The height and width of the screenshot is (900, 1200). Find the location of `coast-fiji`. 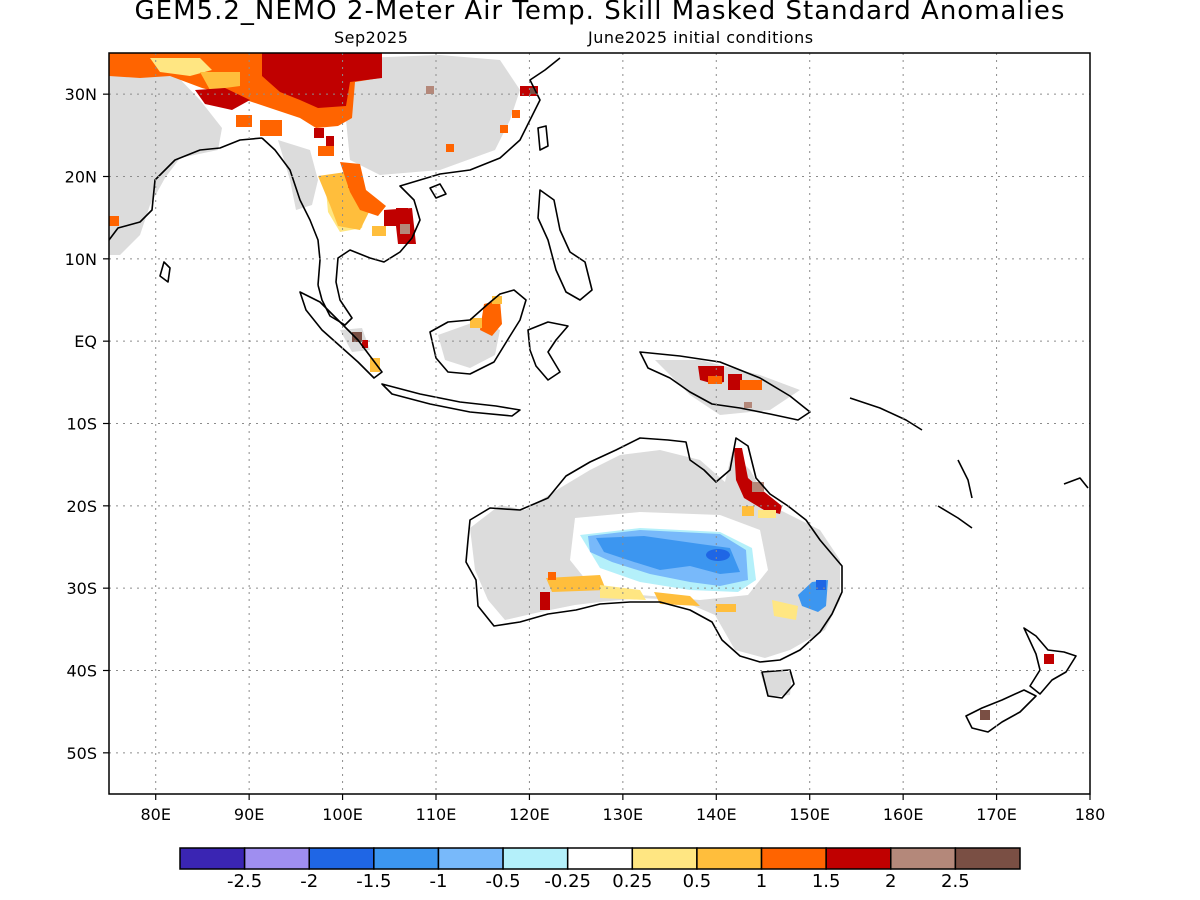

coast-fiji is located at coordinates (1076, 483).